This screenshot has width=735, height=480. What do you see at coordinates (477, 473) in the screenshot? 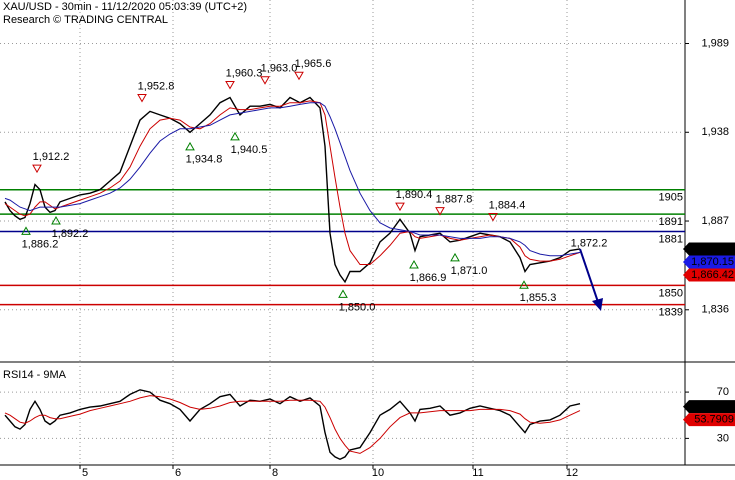
I see `x-tick-label: 11` at bounding box center [477, 473].